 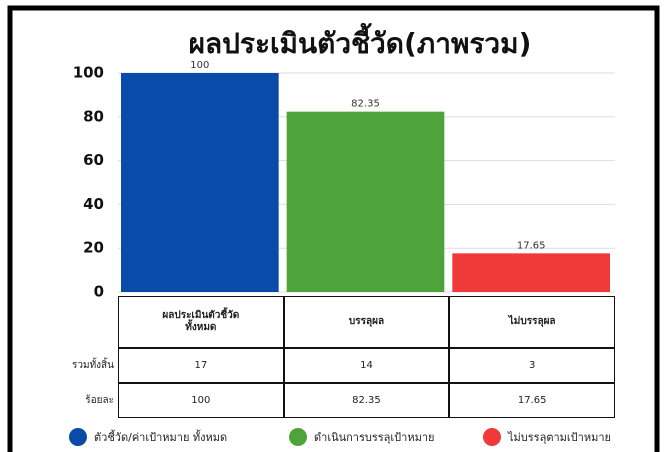 I want to click on table-cell: 82.35, so click(x=366, y=400).